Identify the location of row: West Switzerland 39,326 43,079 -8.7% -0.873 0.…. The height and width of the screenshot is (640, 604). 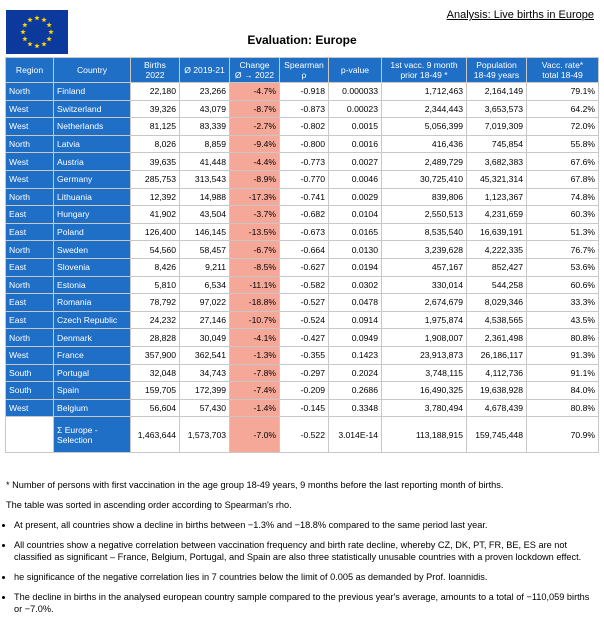
(302, 109).